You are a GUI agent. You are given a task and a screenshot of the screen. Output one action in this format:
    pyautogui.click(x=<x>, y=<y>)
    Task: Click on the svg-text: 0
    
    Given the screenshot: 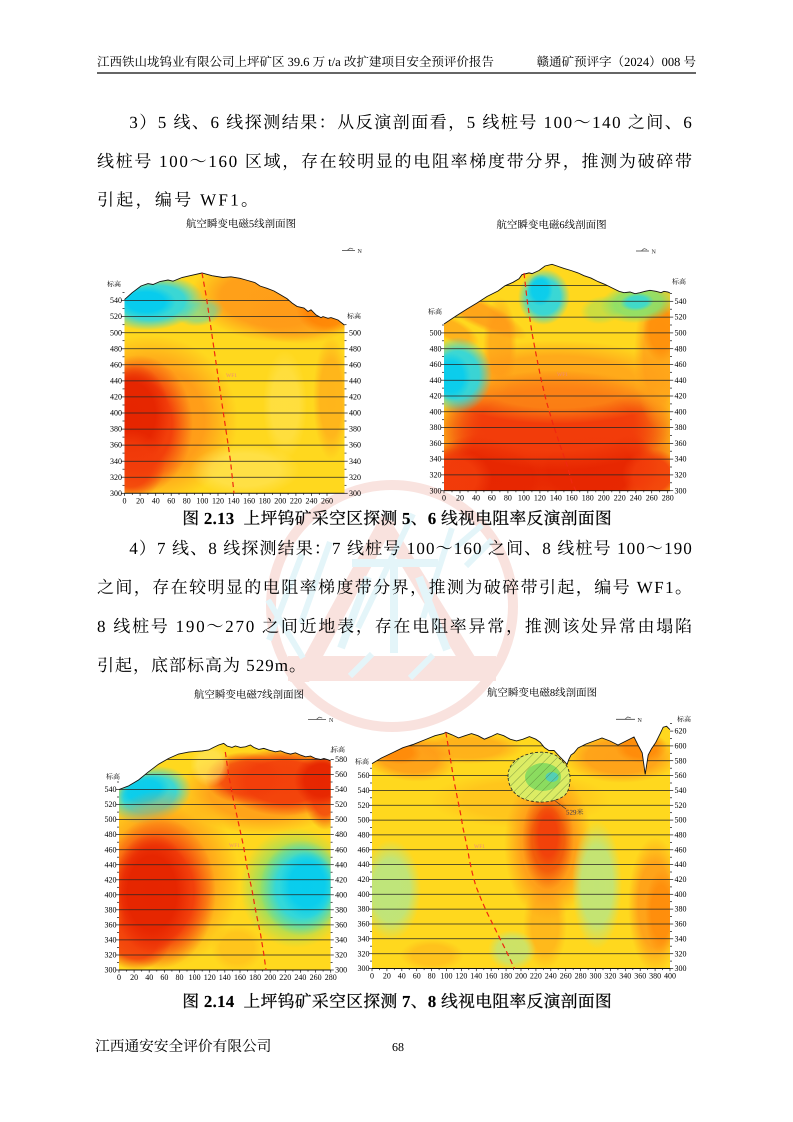 What is the action you would take?
    pyautogui.click(x=119, y=977)
    